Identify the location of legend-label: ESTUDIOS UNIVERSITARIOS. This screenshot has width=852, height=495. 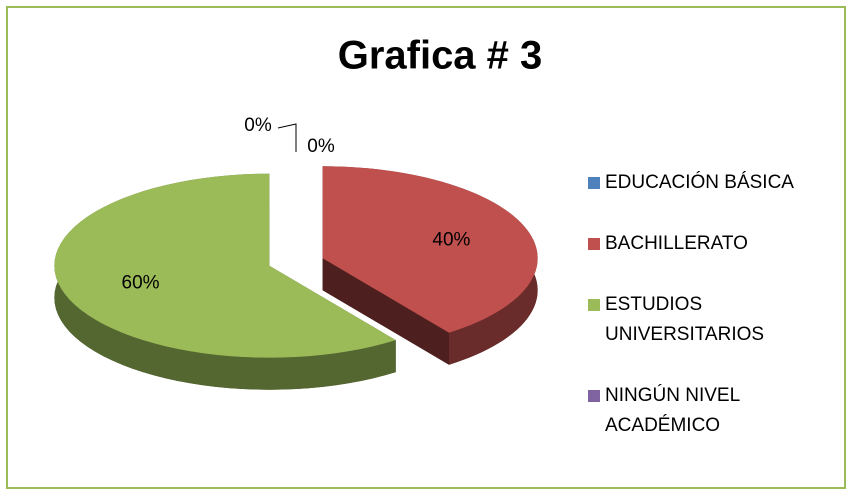
(685, 319).